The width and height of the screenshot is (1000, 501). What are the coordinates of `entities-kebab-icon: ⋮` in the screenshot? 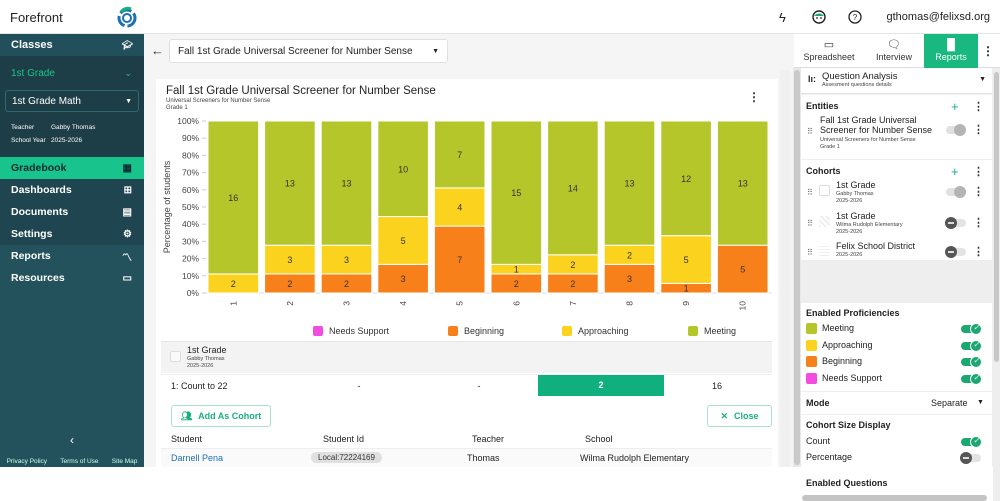 It's located at (978, 107).